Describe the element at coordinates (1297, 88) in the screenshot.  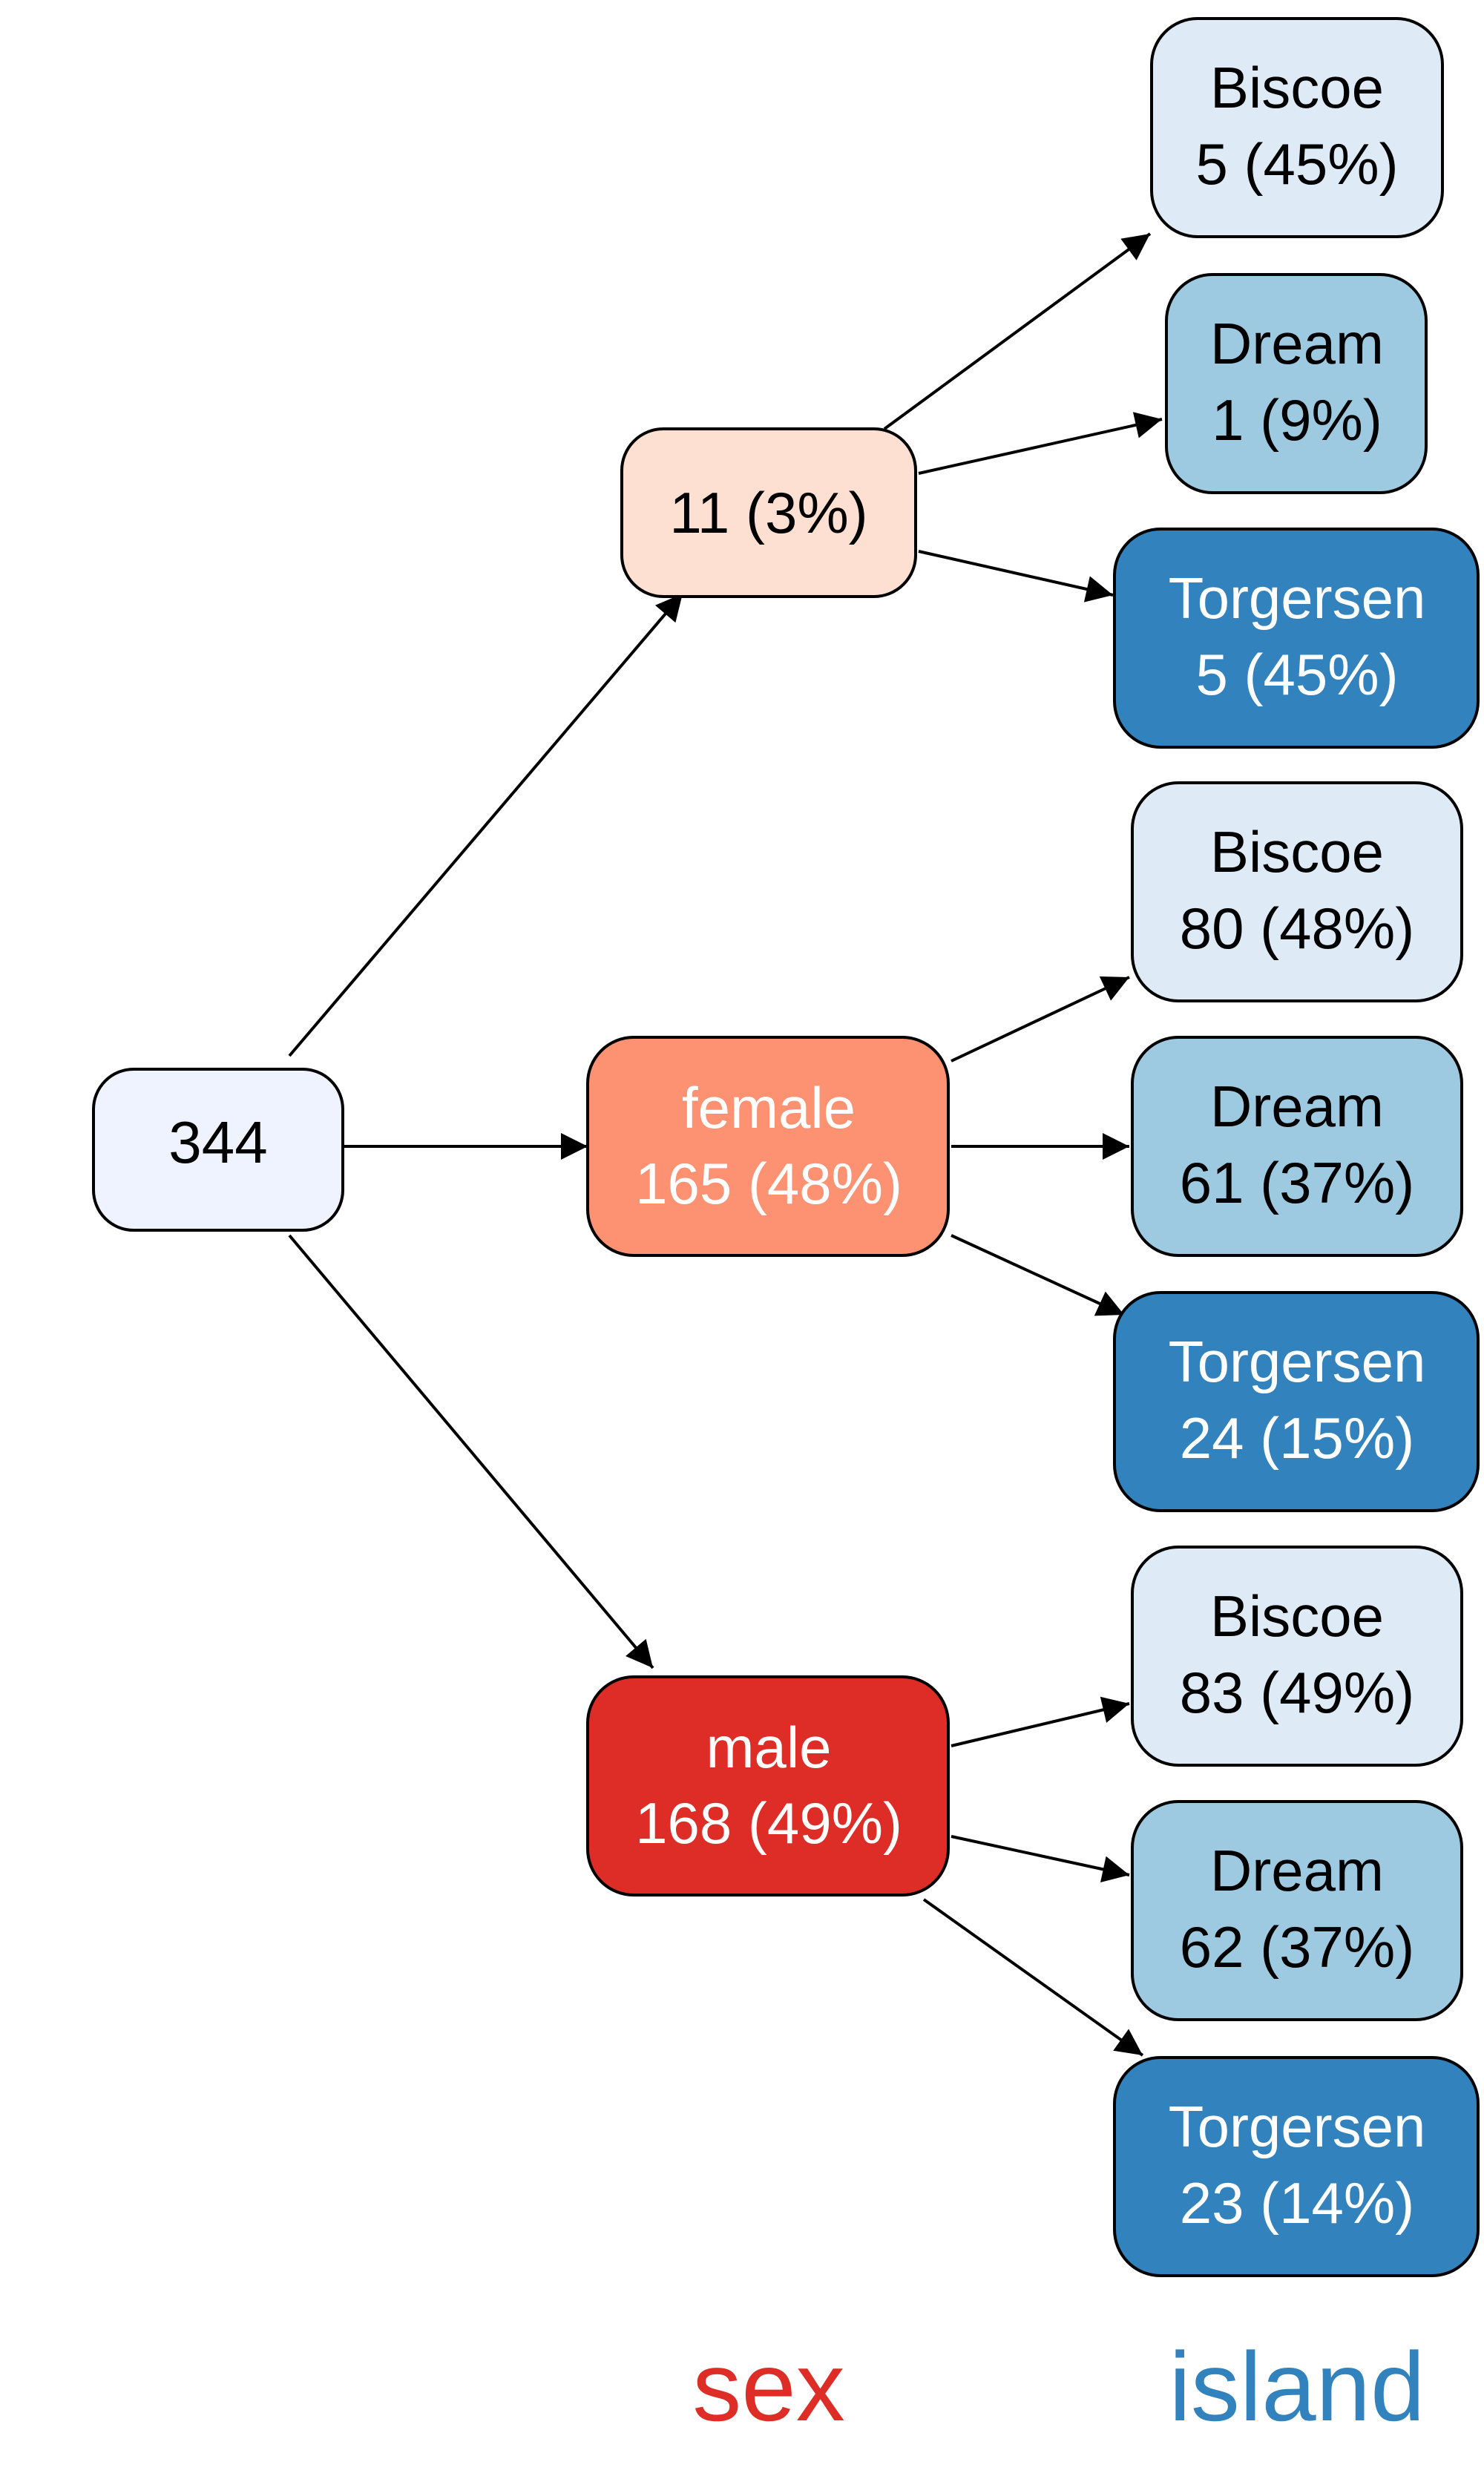
I see `node-unknown-biscoe-name: Biscoe` at that location.